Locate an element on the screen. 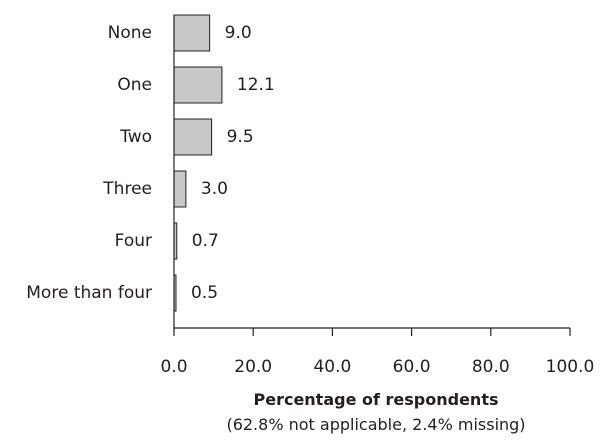 The width and height of the screenshot is (608, 446). category-label-1: One is located at coordinates (134, 85).